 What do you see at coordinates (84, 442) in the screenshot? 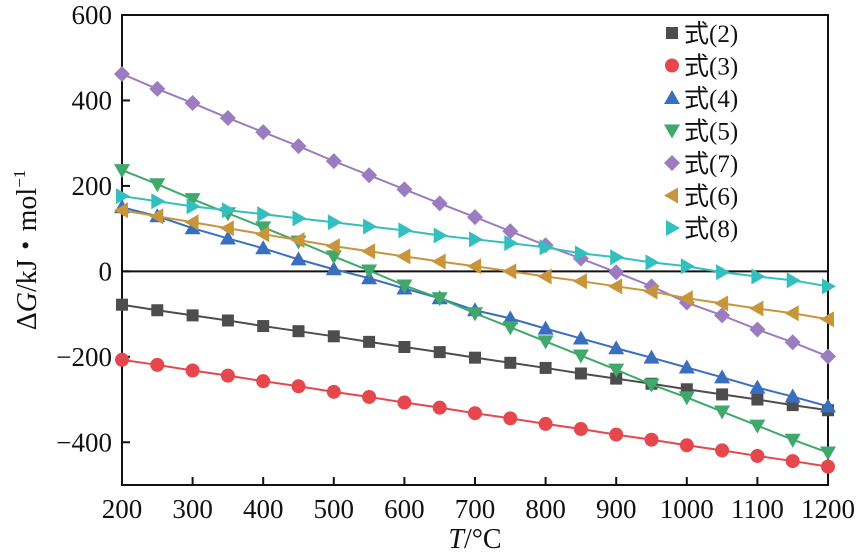
I see `y-tick-label: −400` at bounding box center [84, 442].